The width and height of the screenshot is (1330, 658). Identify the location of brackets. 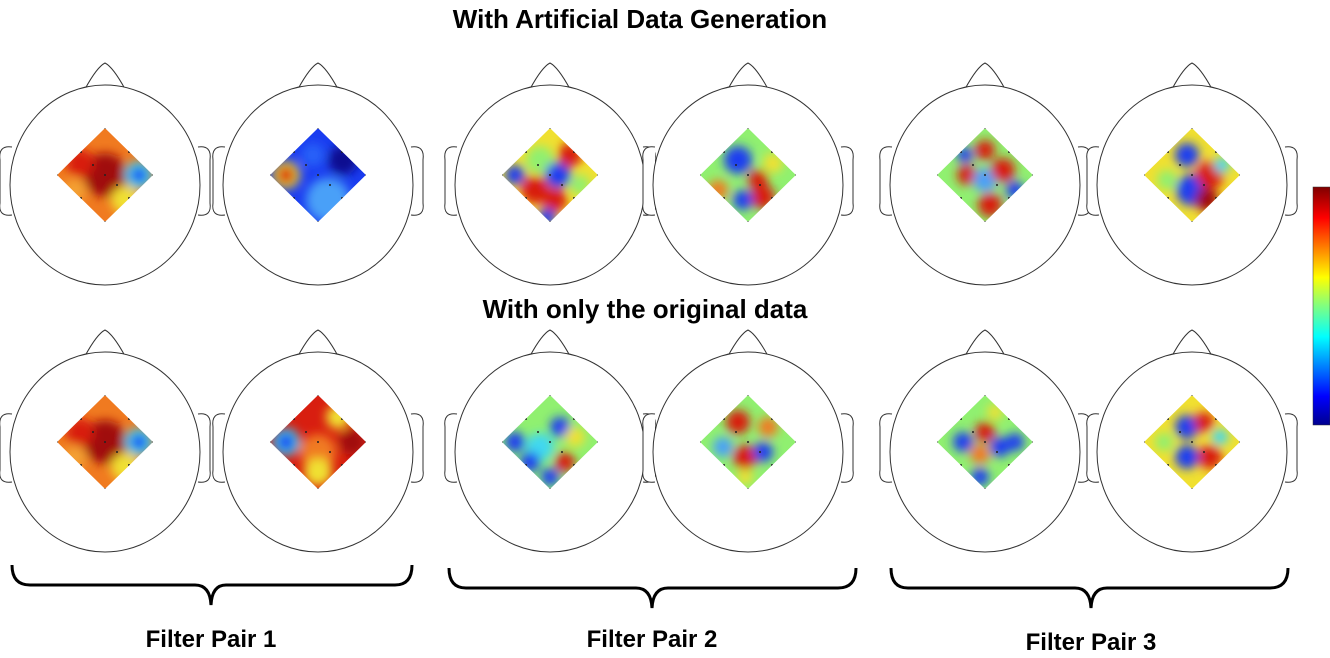
(650, 586).